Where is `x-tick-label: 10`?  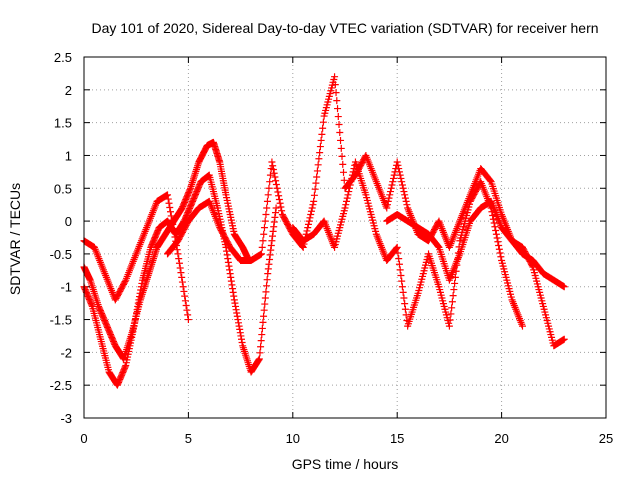 x-tick-label: 10 is located at coordinates (293, 438).